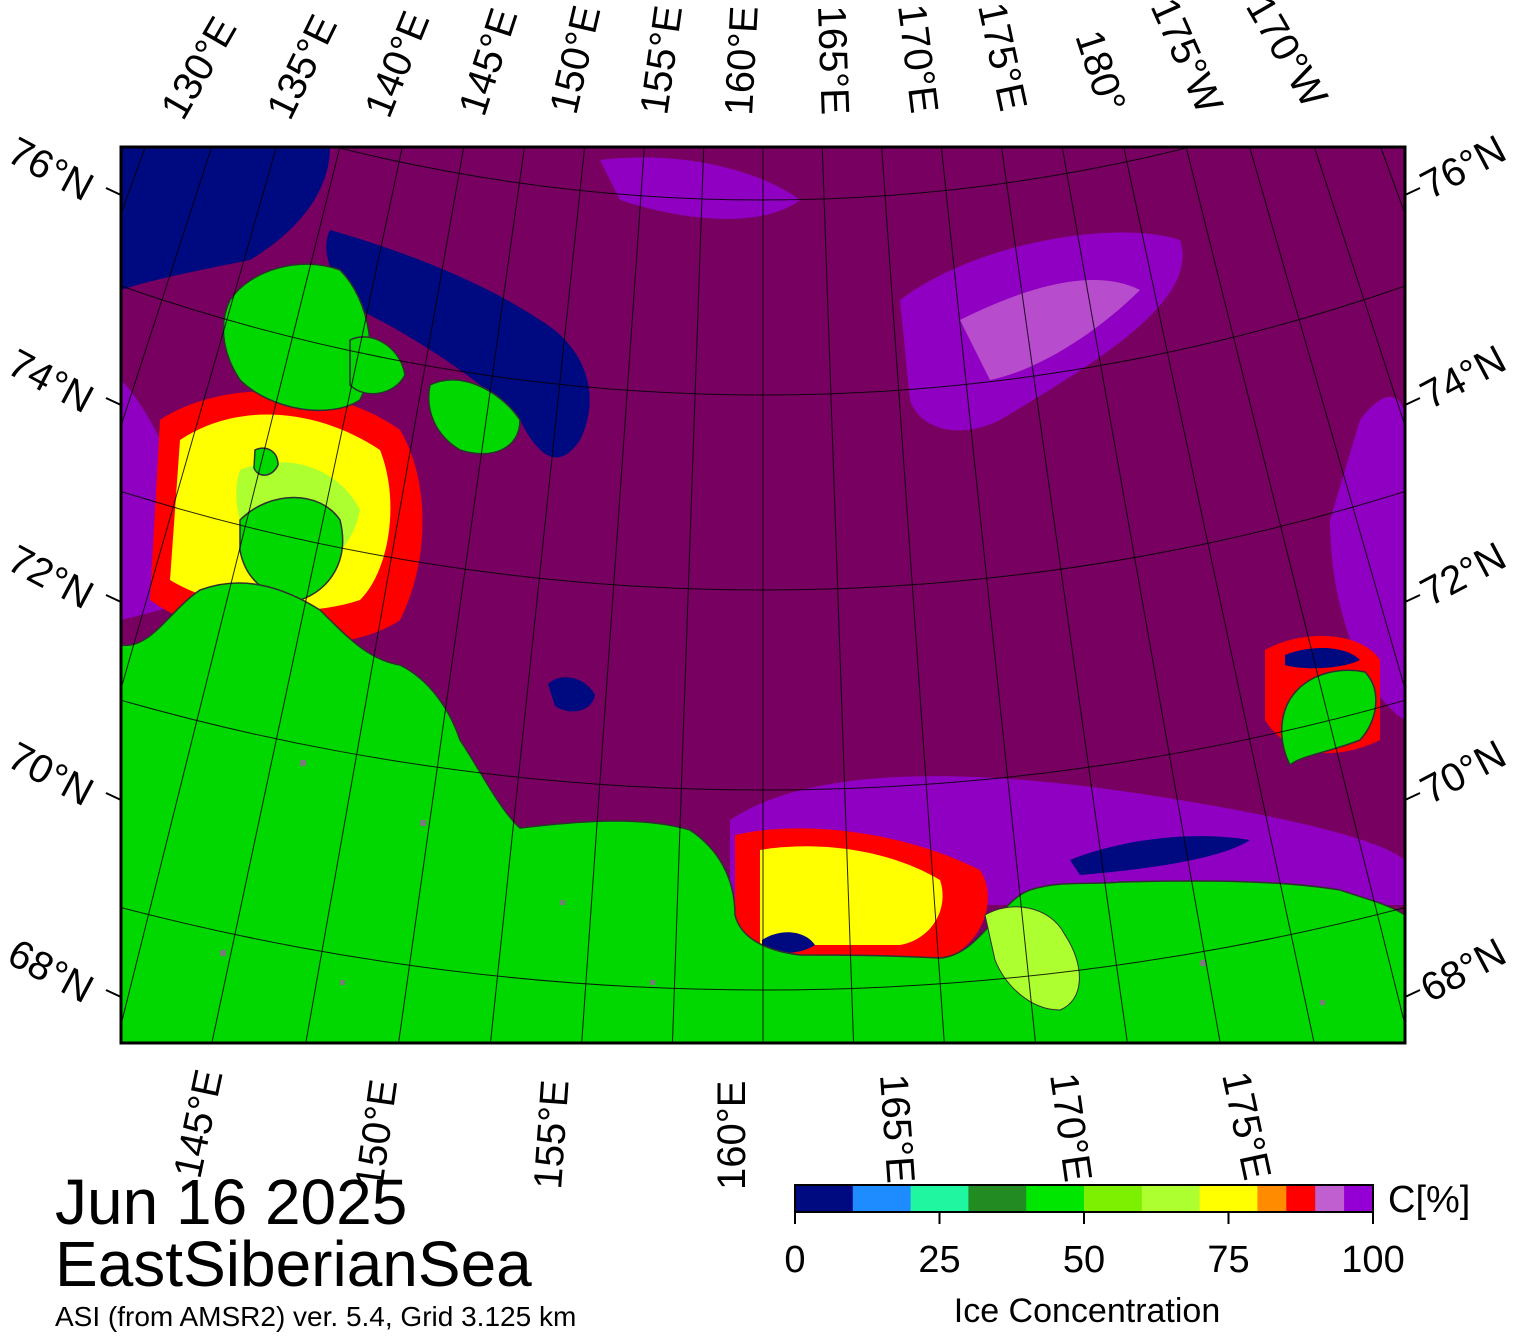 Image resolution: width=1527 pixels, height=1336 pixels. What do you see at coordinates (1464, 772) in the screenshot?
I see `lat-label-right: 70°N` at bounding box center [1464, 772].